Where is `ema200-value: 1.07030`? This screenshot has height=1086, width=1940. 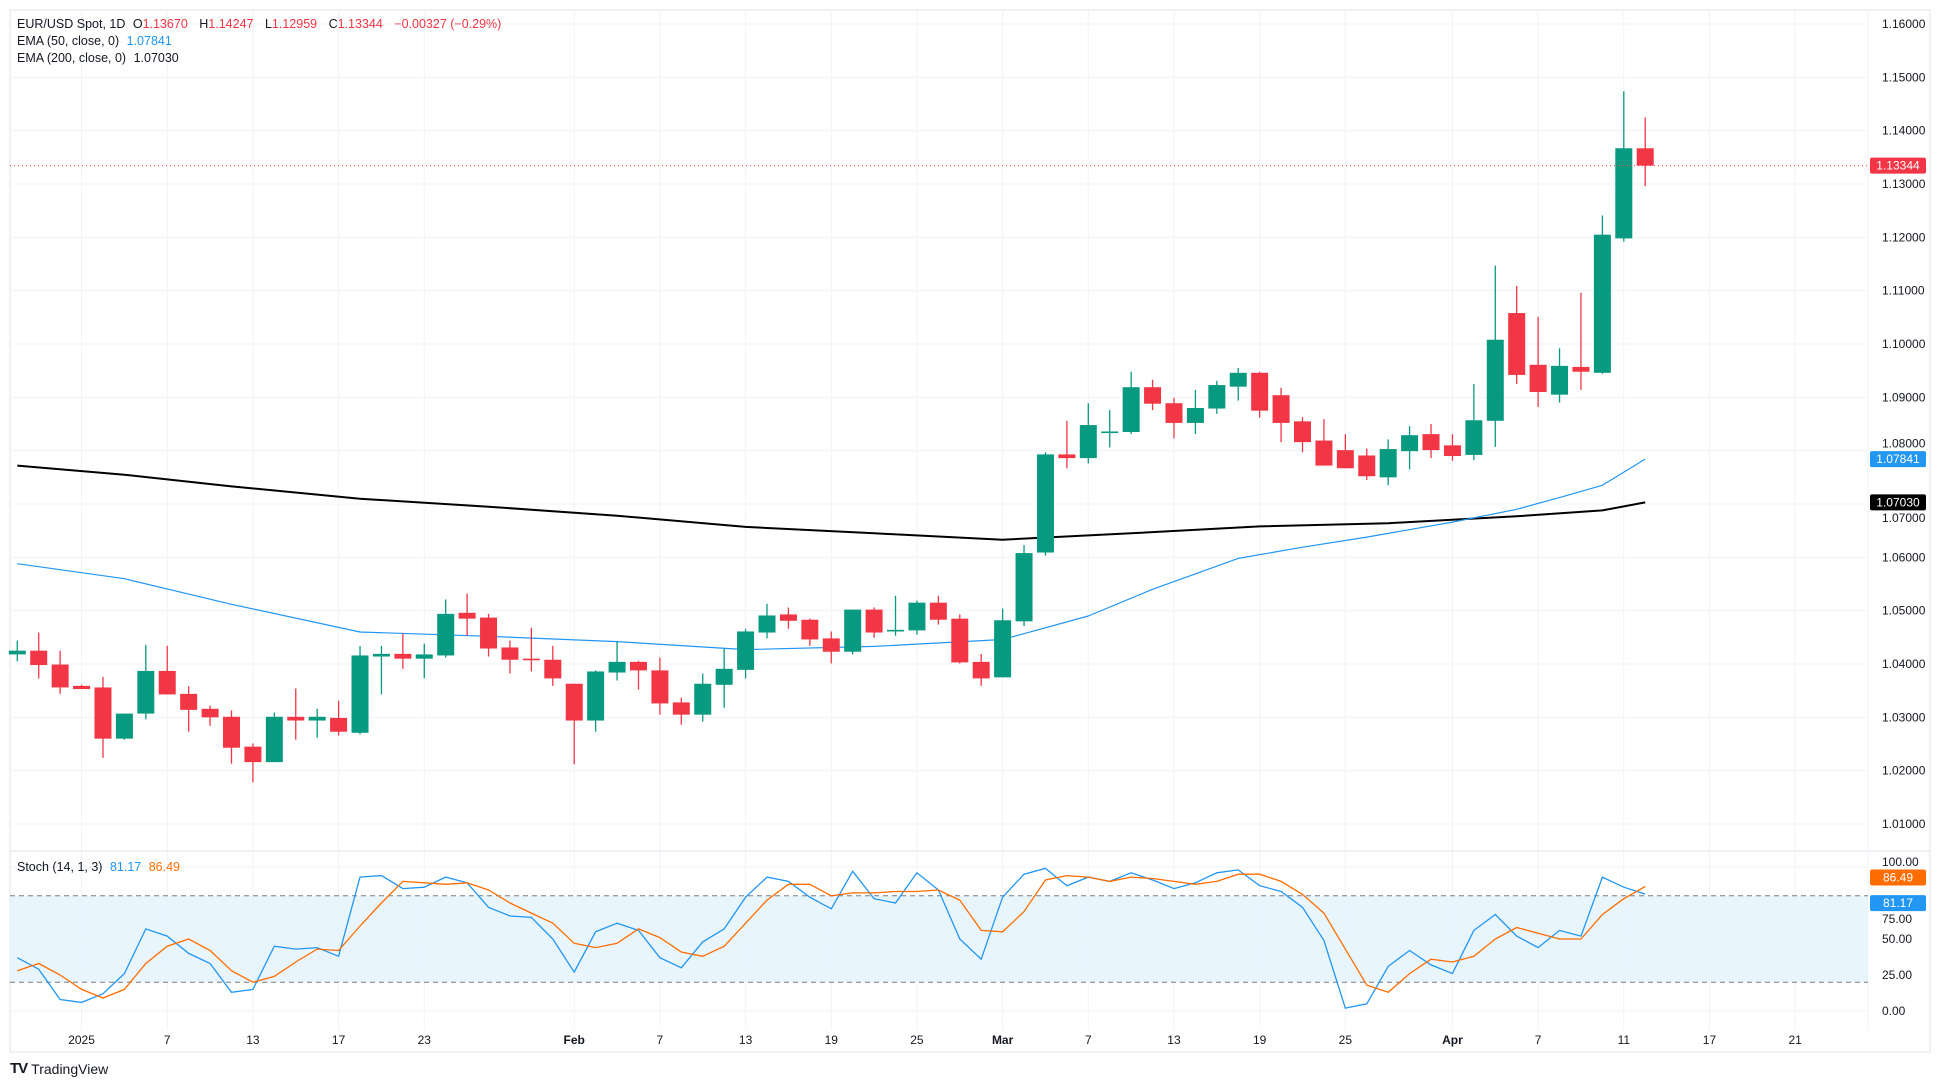
ema200-value: 1.07030 is located at coordinates (156, 58).